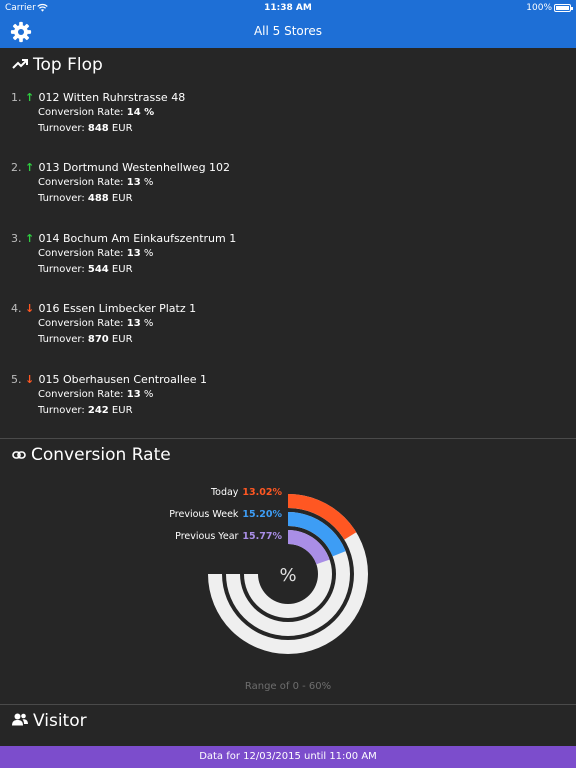 The height and width of the screenshot is (768, 576). I want to click on store-name: 015 Oberhausen Centroallee 1, so click(123, 379).